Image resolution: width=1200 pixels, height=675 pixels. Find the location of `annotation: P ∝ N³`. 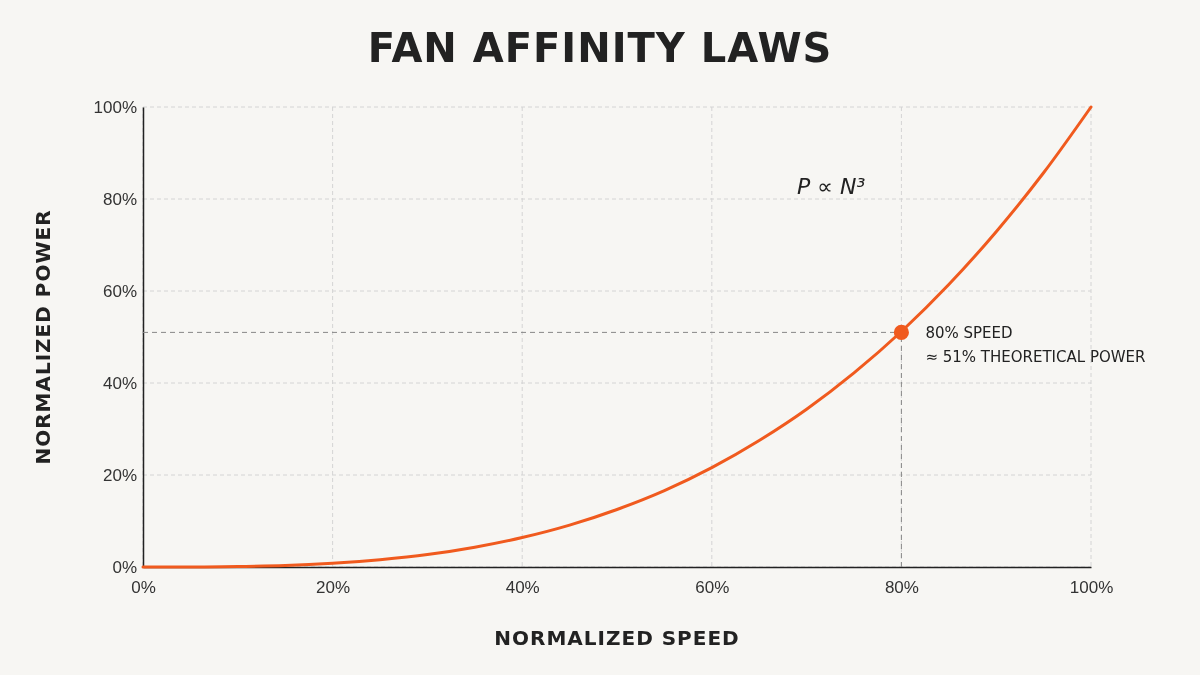

annotation: P ∝ N³ is located at coordinates (831, 187).